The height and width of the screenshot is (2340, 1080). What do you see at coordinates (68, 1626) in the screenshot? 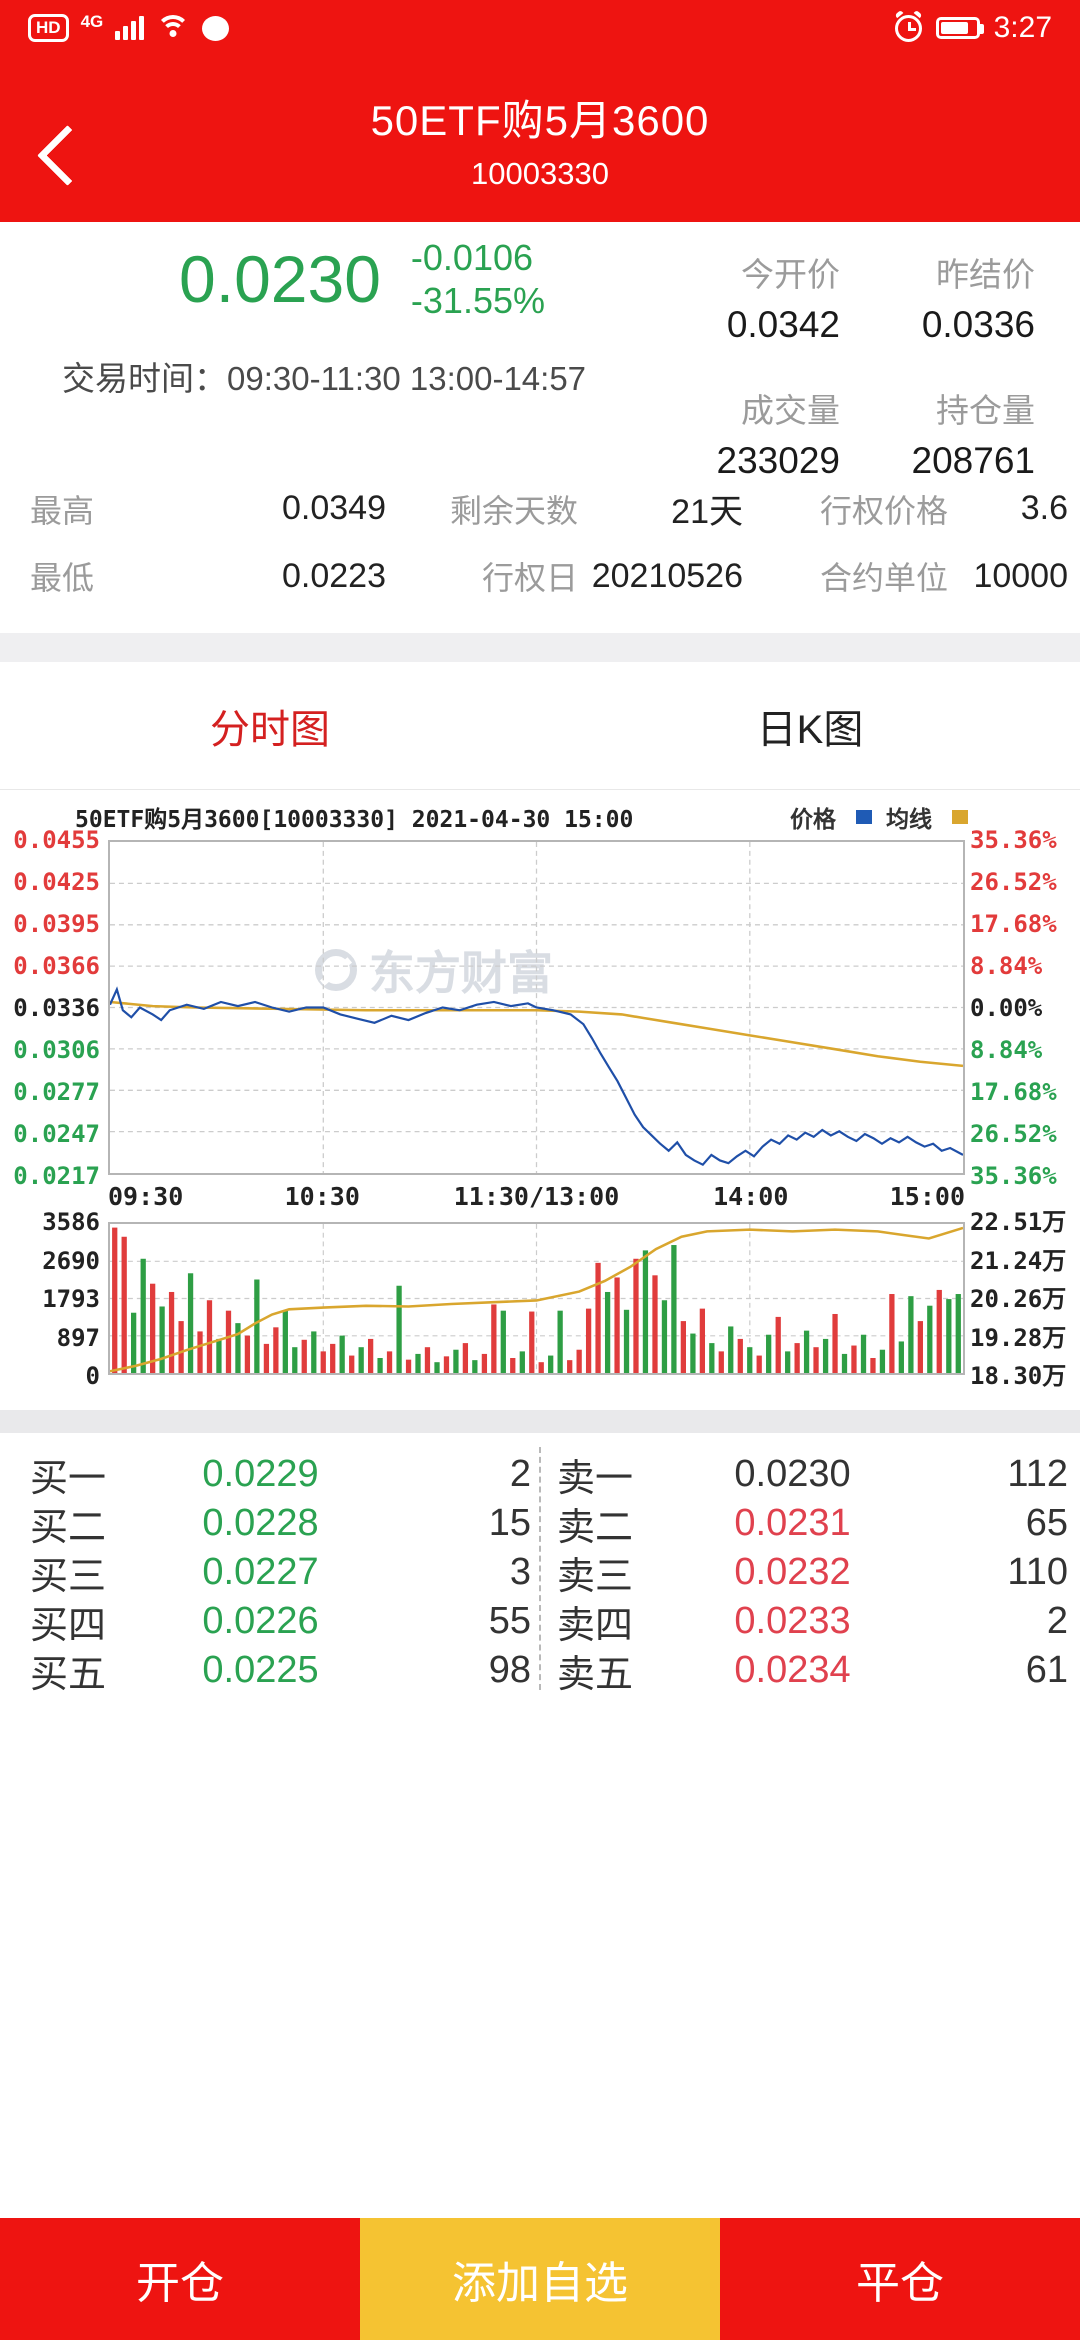
I see `bid-level-label: 买四` at bounding box center [68, 1626].